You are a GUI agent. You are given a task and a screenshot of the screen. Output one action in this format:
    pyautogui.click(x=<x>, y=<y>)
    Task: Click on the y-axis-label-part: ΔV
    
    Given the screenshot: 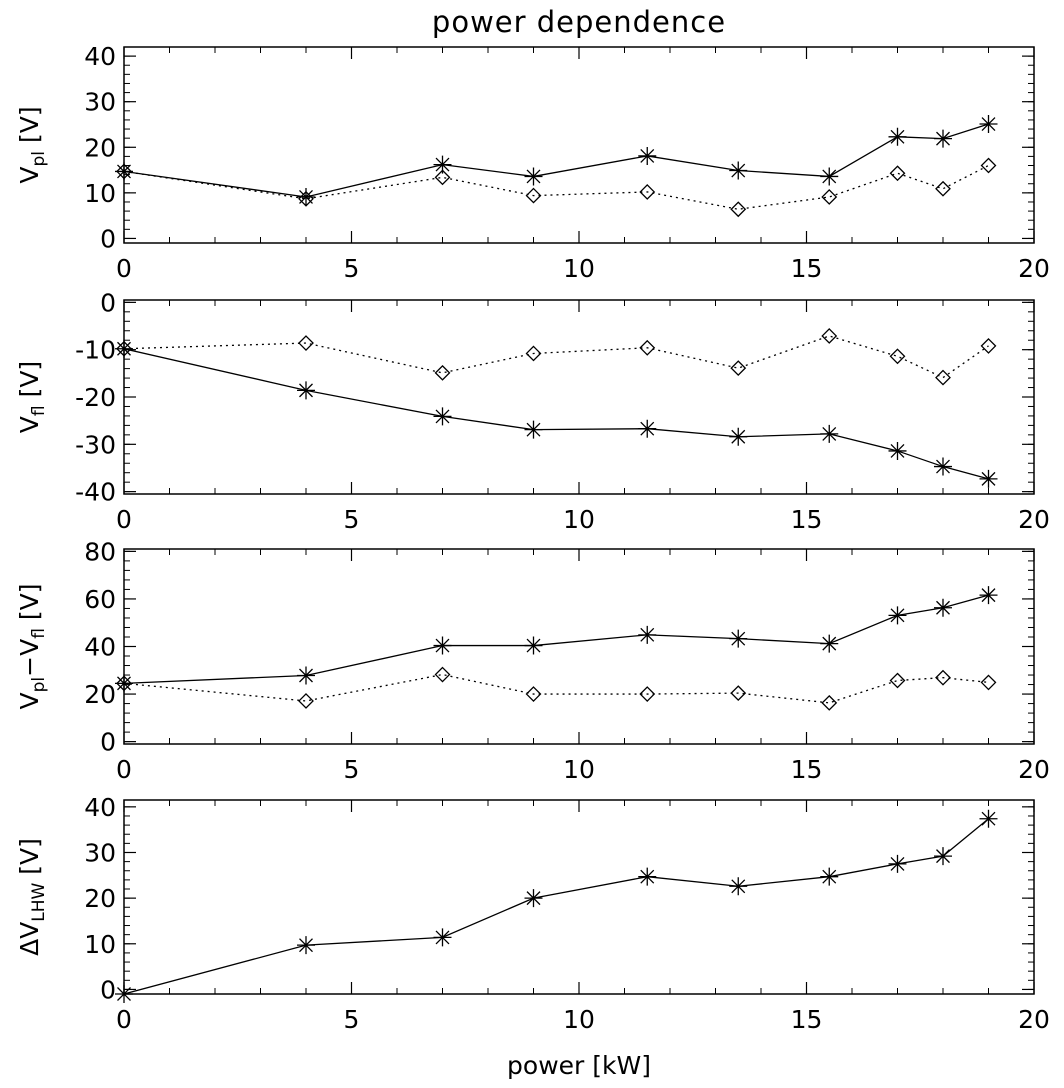 What is the action you would take?
    pyautogui.click(x=29, y=939)
    